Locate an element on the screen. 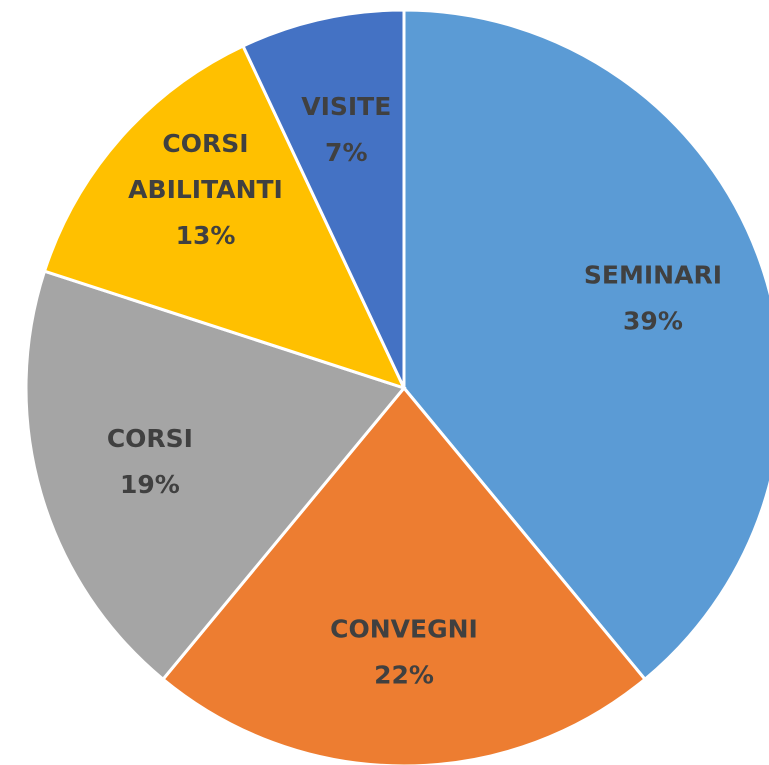 Image resolution: width=769 pixels, height=765 pixels. value-label: 19% is located at coordinates (150, 484).